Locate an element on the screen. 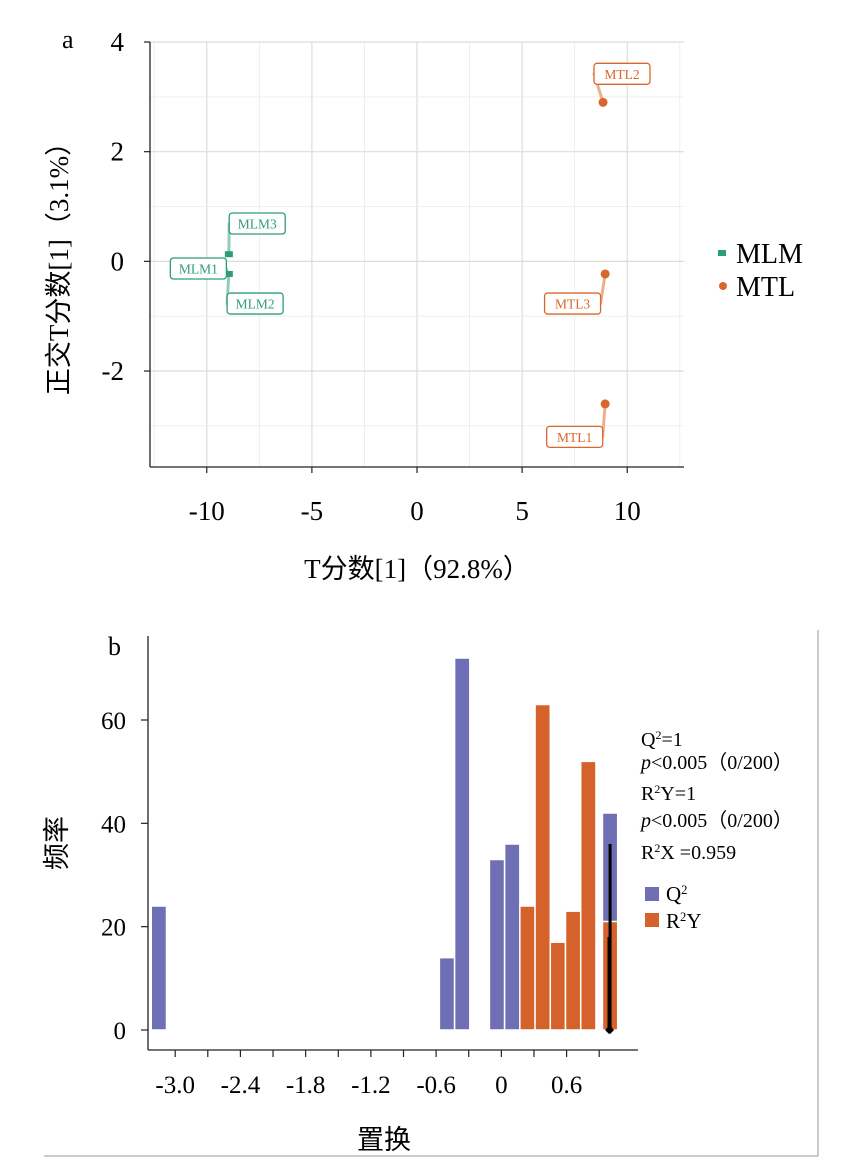 This screenshot has width=845, height=1170. panel-a-y-axis-title: 正交T分数[1]（3.1%） is located at coordinates (59, 262).